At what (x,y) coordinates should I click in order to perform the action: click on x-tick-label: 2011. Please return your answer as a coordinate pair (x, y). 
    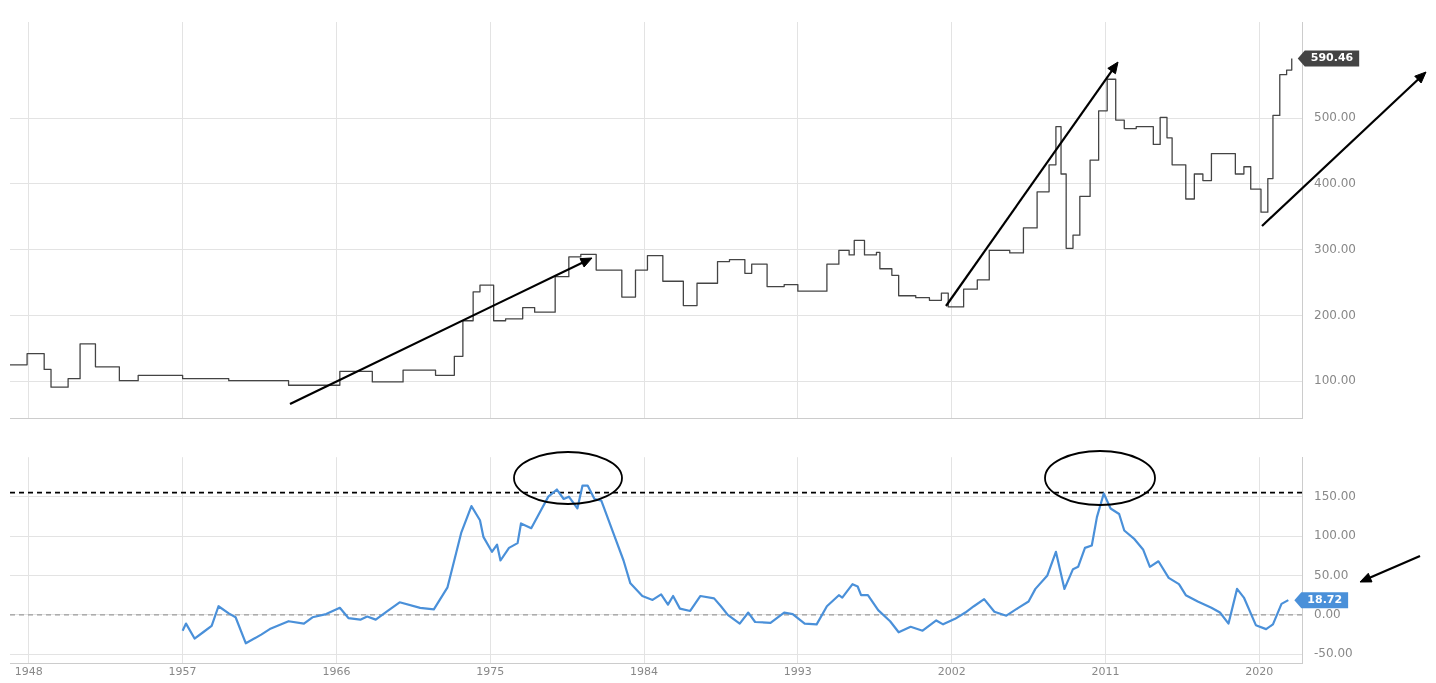
    Looking at the image, I should click on (1105, 672).